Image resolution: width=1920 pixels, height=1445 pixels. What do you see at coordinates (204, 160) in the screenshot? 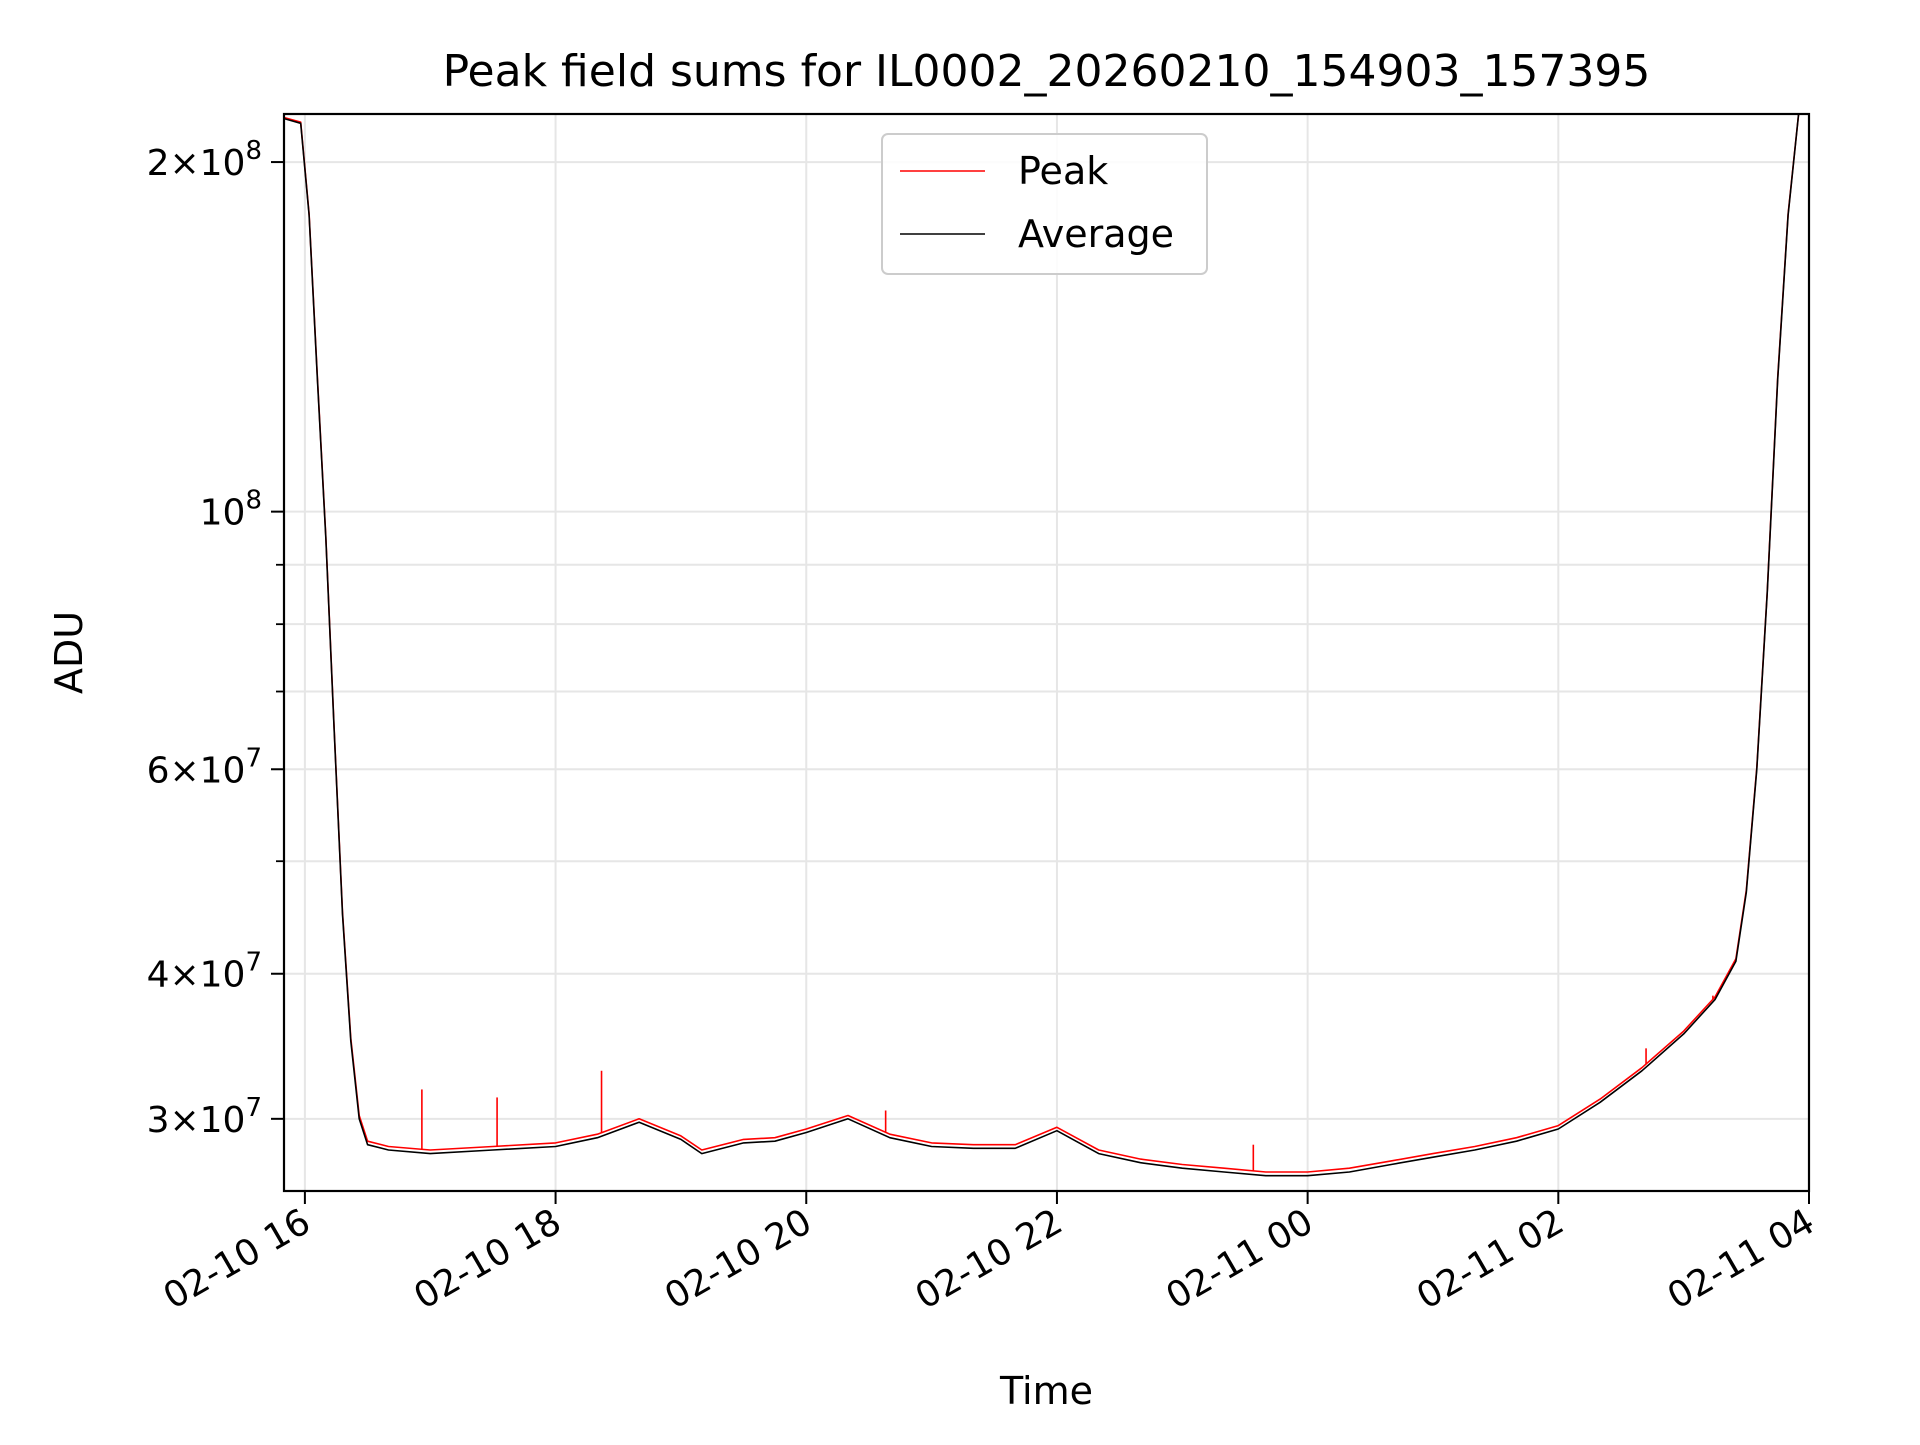
I see `y-tick-label: 2×108` at bounding box center [204, 160].